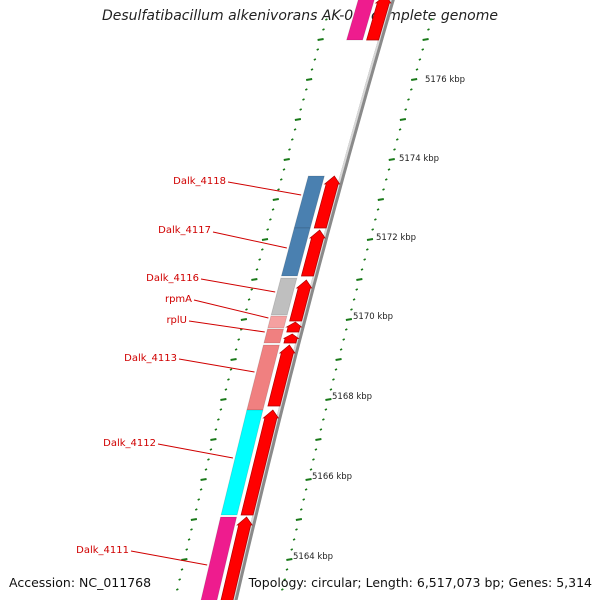 This screenshot has height=600, width=600. I want to click on gene-label-rpma: rpmA, so click(178, 299).